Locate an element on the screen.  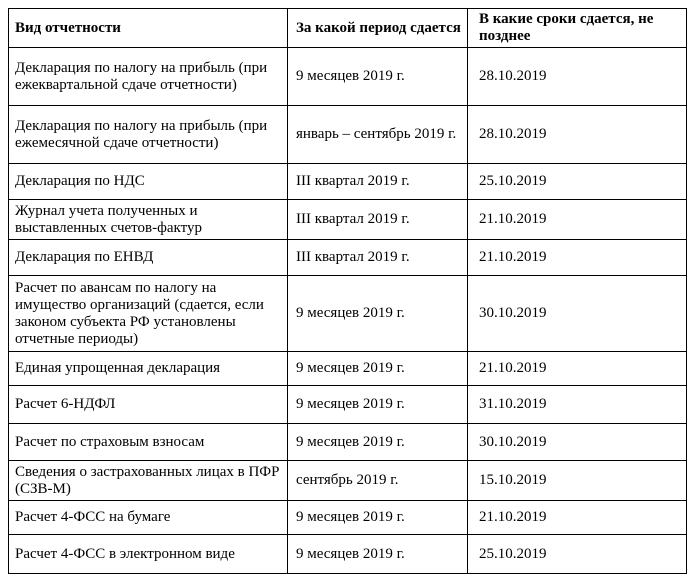
report-type-cell: Расчет 4-ФСС в электронном виде is located at coordinates (148, 554).